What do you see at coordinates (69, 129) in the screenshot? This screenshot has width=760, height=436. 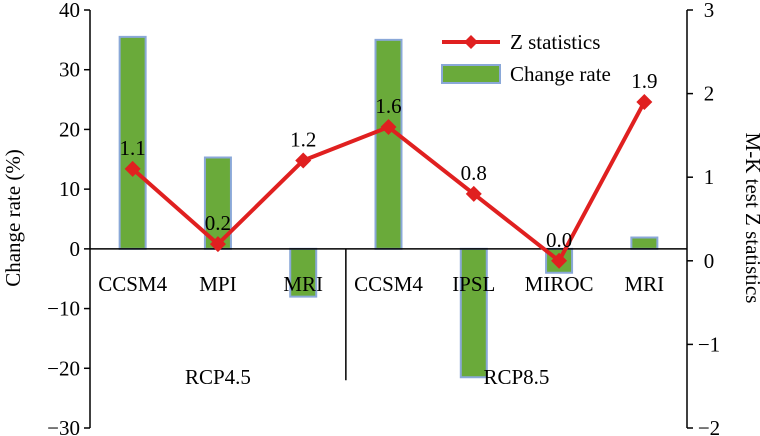 I see `y-tick-label: 20` at bounding box center [69, 129].